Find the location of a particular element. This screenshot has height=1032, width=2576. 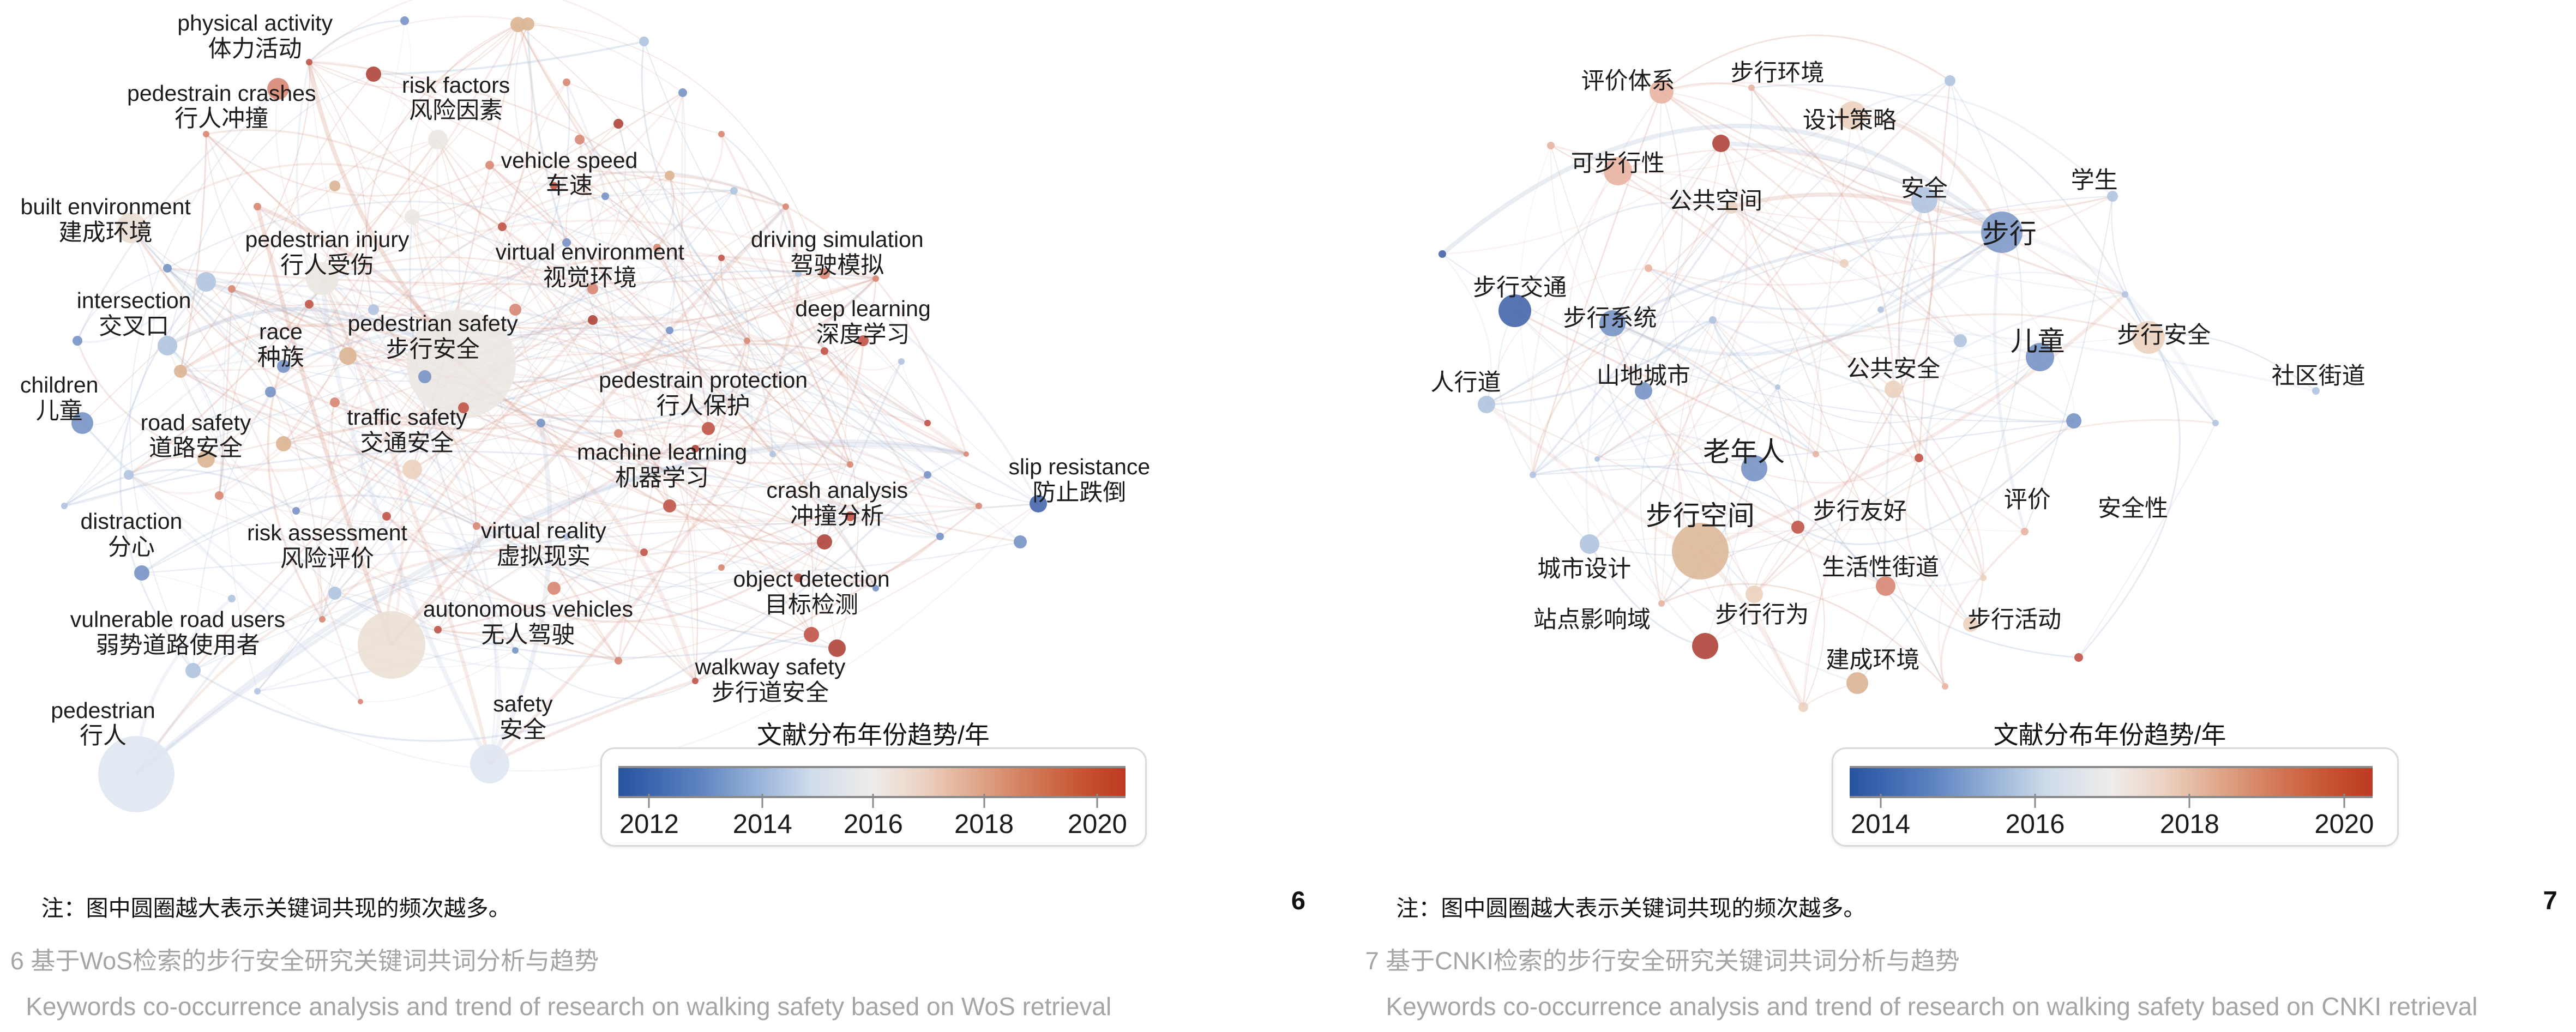

keyword-label: 山地城市 is located at coordinates (1643, 376).